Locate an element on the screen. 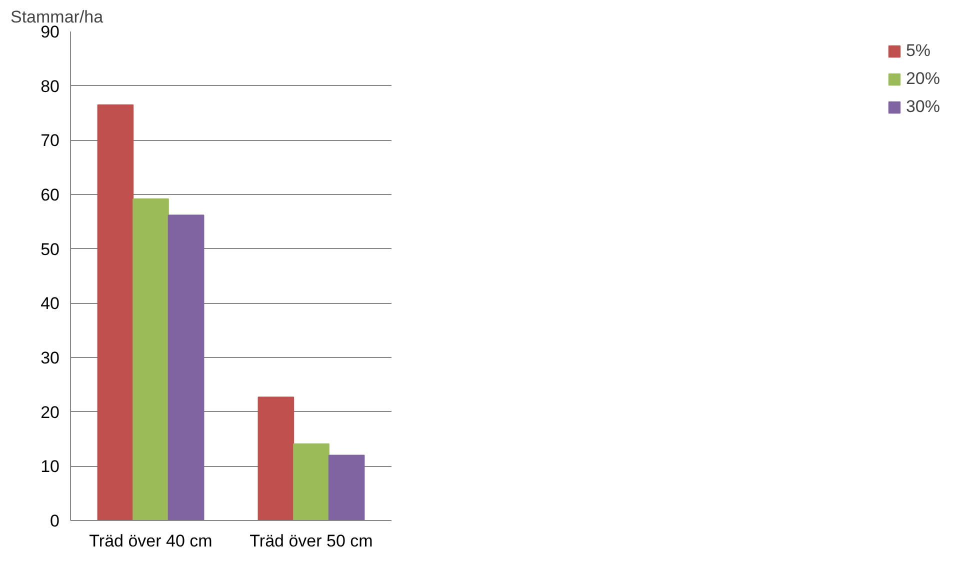 Image resolution: width=955 pixels, height=581 pixels. y-tick-label: 60 is located at coordinates (50, 195).